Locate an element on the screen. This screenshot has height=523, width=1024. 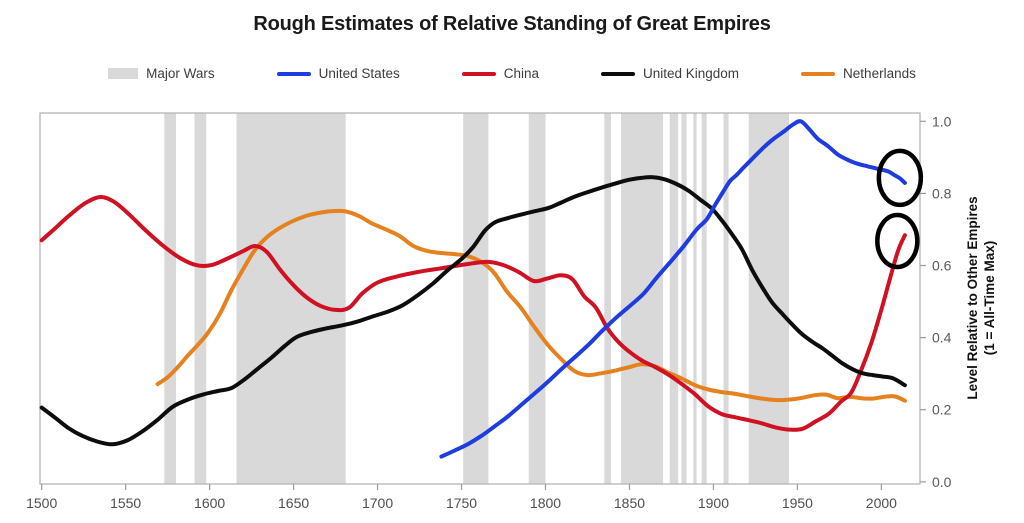
x-tick-label-1600: 1600 is located at coordinates (209, 503).